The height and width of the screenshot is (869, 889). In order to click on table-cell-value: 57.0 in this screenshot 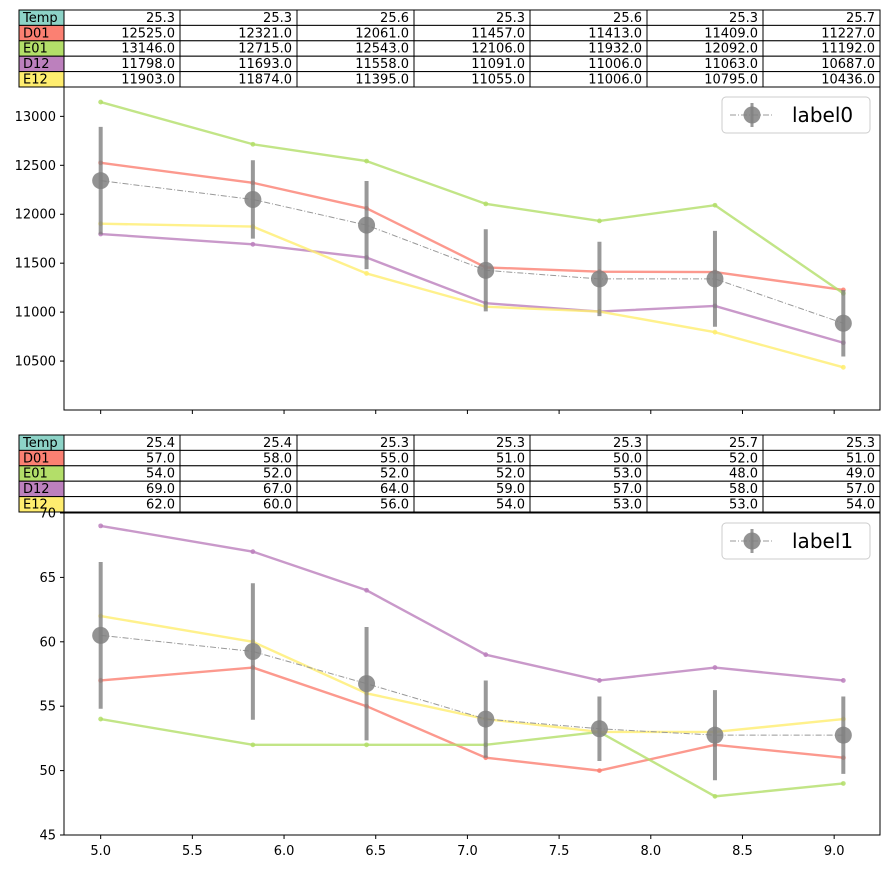, I will do `click(160, 458)`.